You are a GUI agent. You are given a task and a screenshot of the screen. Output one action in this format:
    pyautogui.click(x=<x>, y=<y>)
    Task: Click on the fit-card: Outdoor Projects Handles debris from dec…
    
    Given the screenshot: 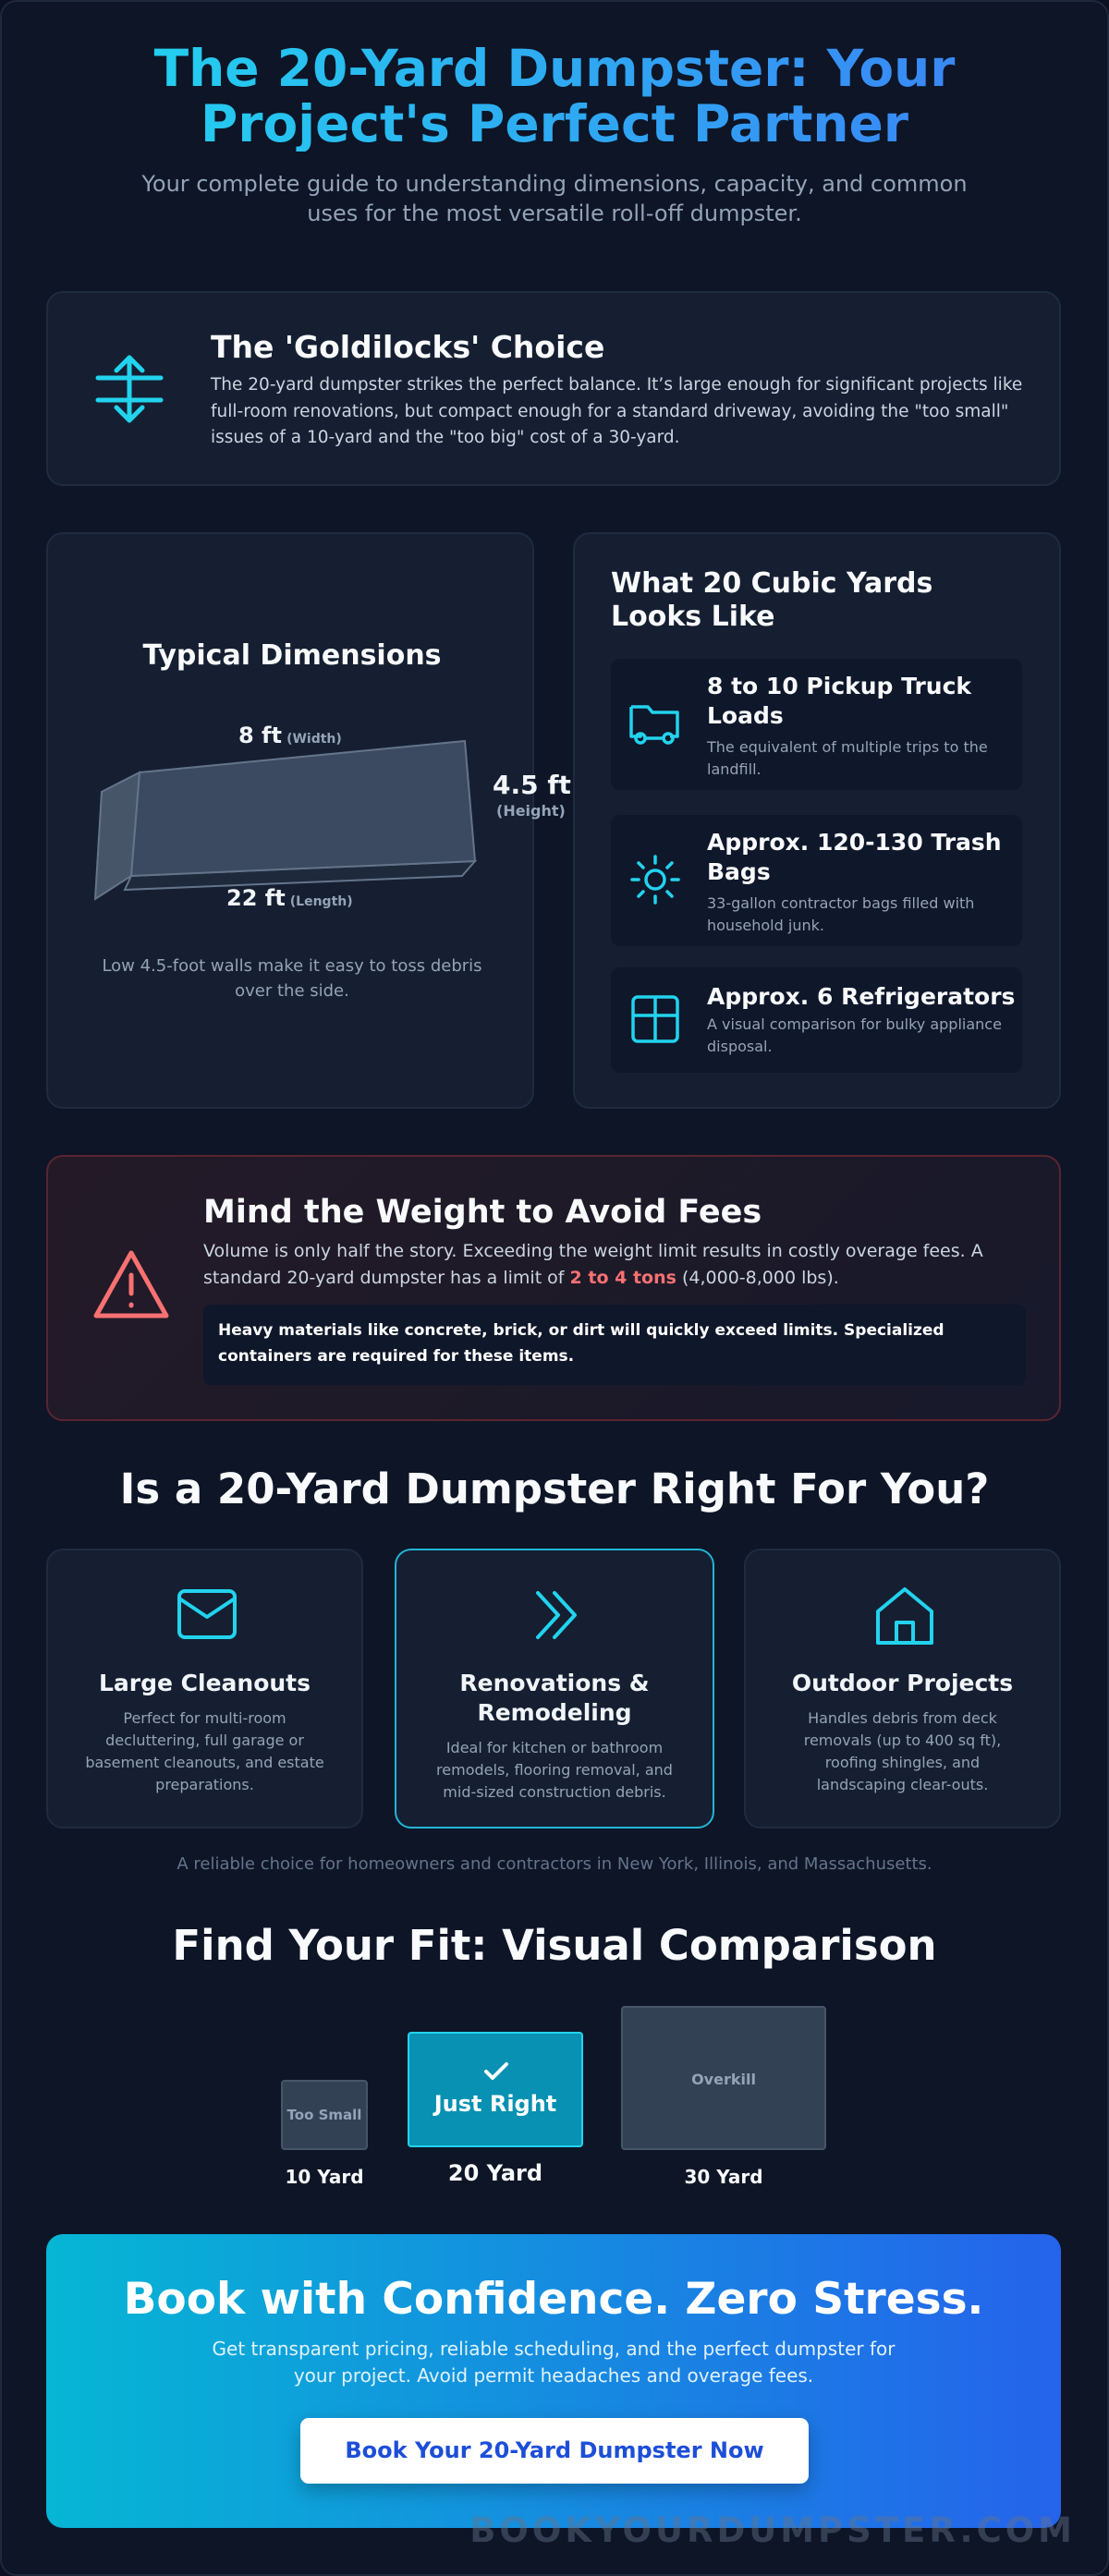 What is the action you would take?
    pyautogui.click(x=902, y=1689)
    